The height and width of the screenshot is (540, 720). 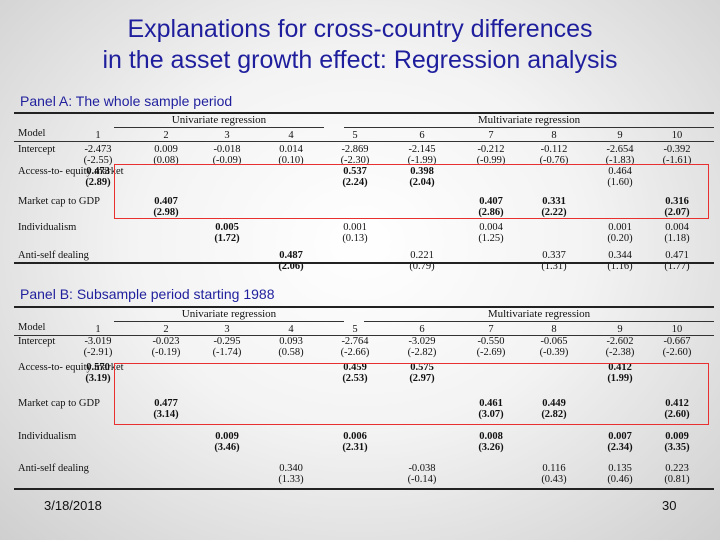 What do you see at coordinates (219, 127) in the screenshot?
I see `panel-a-univariate-rule` at bounding box center [219, 127].